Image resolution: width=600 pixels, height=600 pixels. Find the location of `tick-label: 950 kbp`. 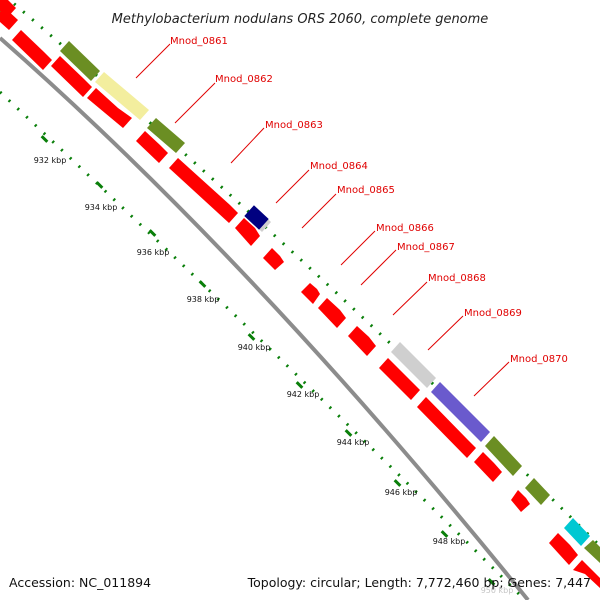

tick-label: 950 kbp is located at coordinates (497, 590).